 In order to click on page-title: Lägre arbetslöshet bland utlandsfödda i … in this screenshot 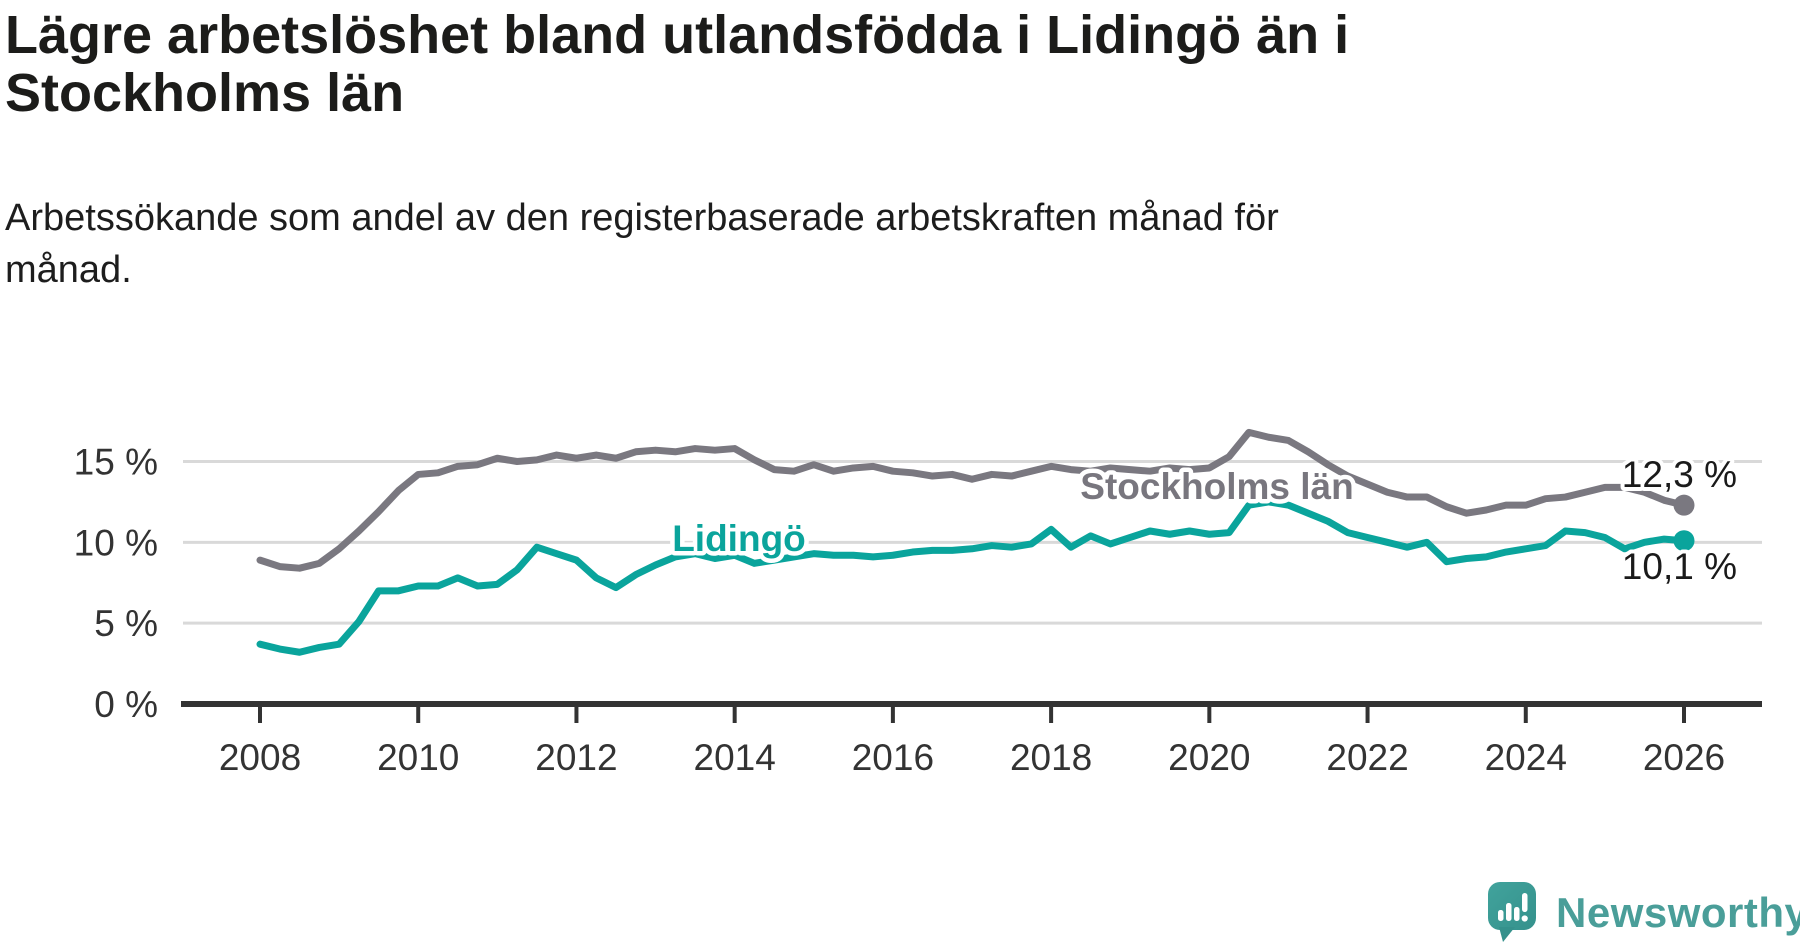, I will do `click(677, 64)`.